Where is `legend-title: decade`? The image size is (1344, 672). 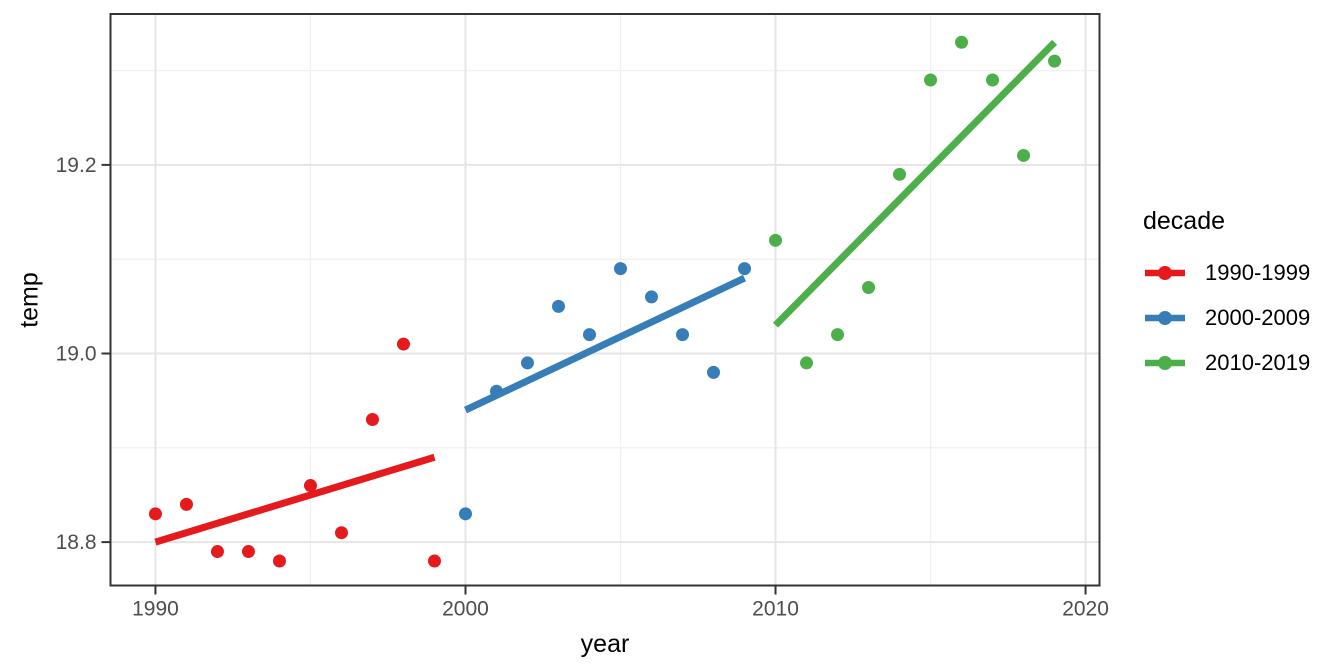
legend-title: decade is located at coordinates (1184, 221).